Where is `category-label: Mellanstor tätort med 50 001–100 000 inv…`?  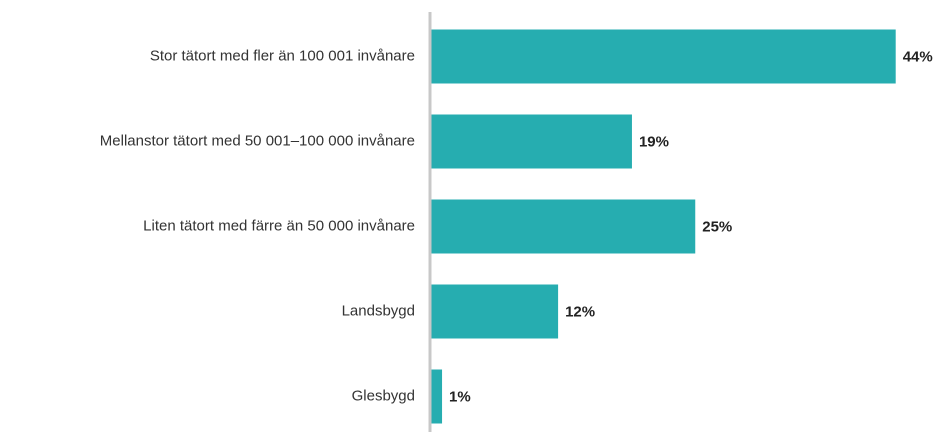 category-label: Mellanstor tätort med 50 001–100 000 inv… is located at coordinates (257, 140).